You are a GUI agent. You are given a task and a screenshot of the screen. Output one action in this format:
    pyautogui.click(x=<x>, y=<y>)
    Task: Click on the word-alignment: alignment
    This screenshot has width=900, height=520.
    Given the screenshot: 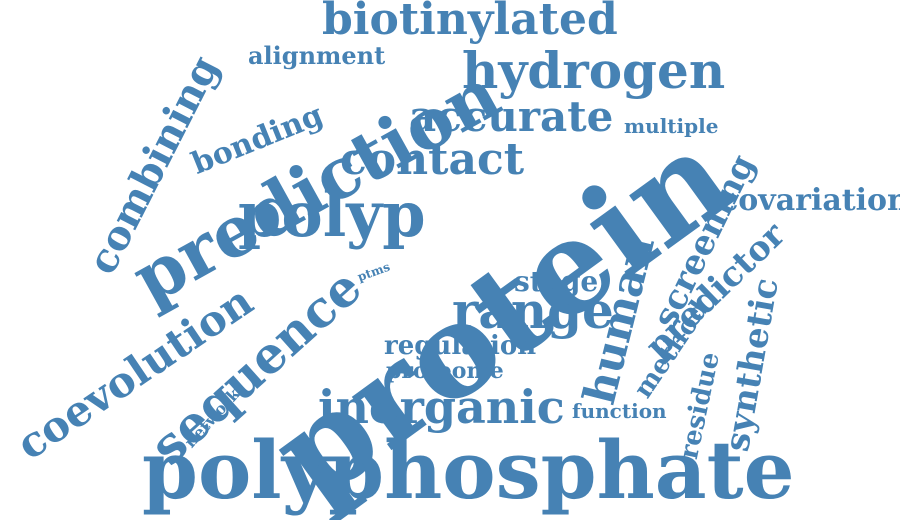 What is the action you would take?
    pyautogui.click(x=317, y=55)
    